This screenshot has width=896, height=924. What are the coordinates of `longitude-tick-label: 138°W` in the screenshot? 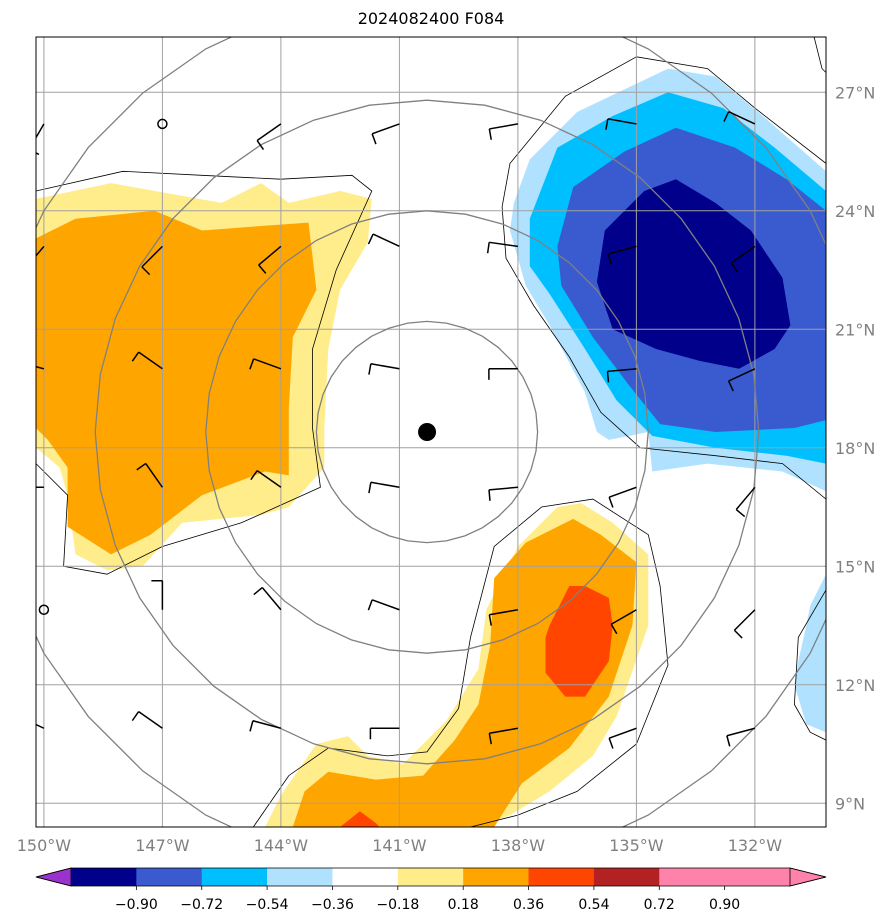 It's located at (518, 845).